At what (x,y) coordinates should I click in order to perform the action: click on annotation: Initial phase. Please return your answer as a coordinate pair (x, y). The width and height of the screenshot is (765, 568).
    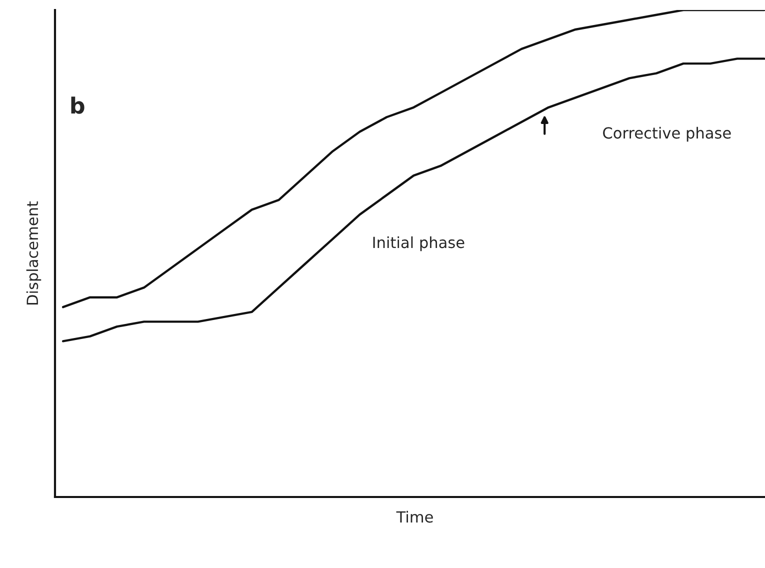
    Looking at the image, I should click on (418, 244).